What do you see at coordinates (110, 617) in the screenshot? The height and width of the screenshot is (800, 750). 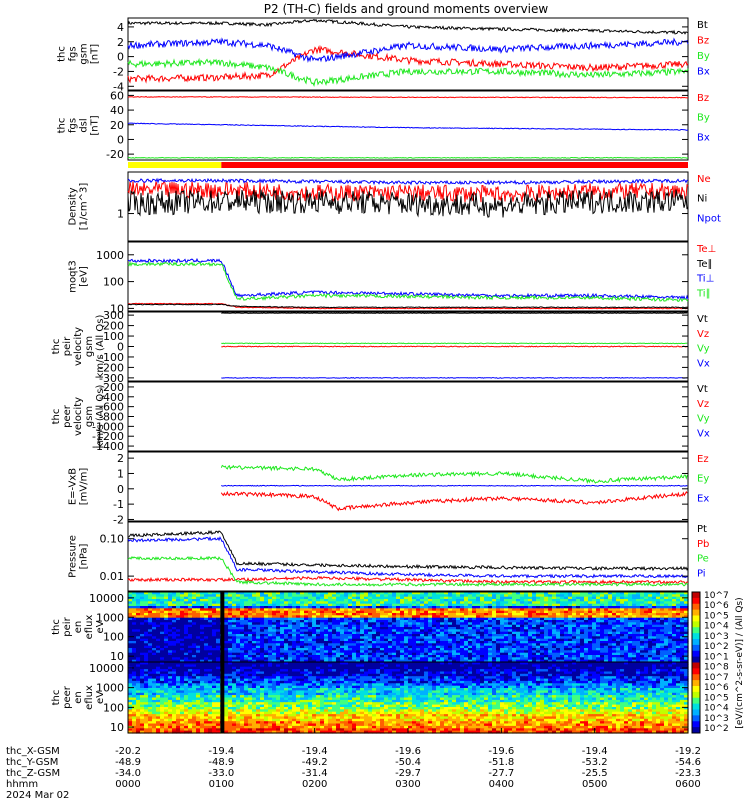 I see `y-tick-label: 1000` at bounding box center [110, 617].